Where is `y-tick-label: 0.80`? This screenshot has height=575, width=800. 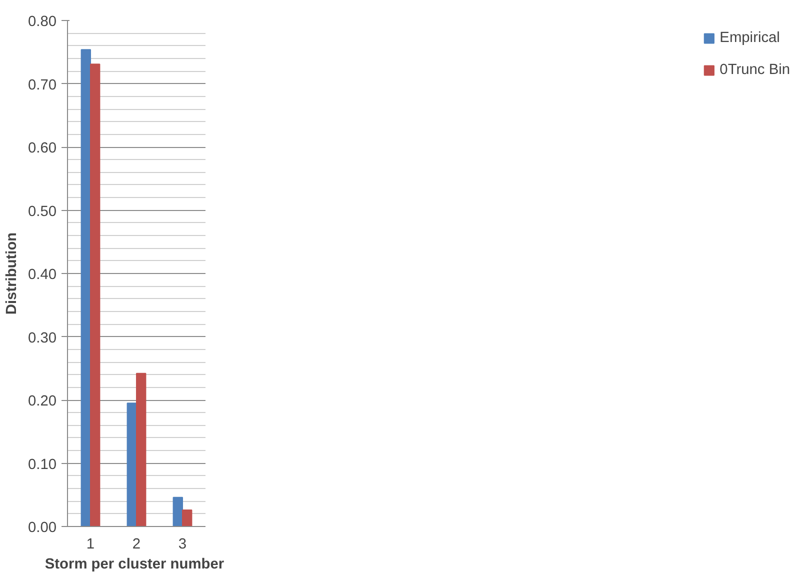 y-tick-label: 0.80 is located at coordinates (42, 22).